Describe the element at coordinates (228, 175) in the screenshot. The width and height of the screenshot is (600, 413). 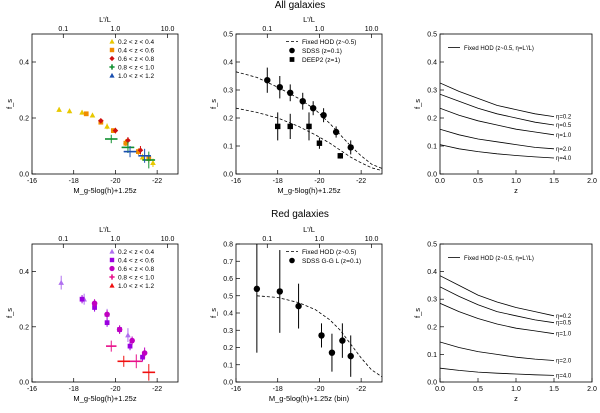
I see `y-tick-label: 0.0` at that location.